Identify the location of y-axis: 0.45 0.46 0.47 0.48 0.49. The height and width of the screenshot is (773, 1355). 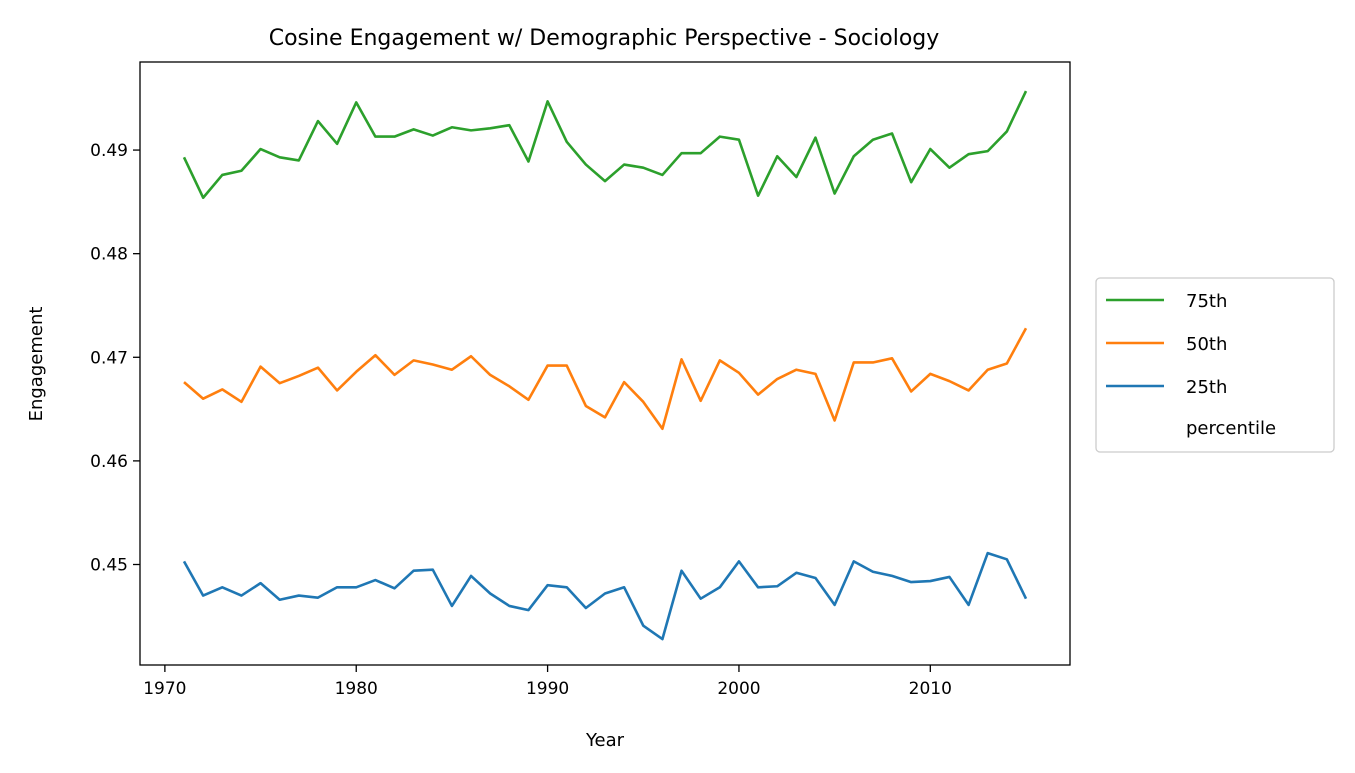
(115, 358).